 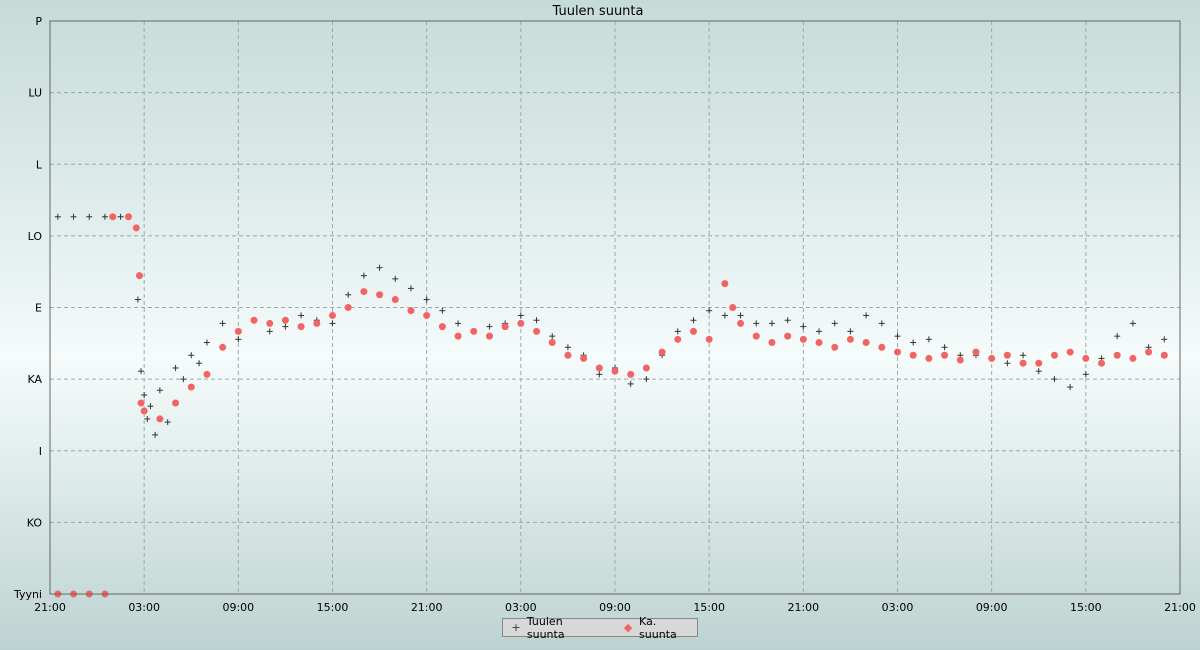 I want to click on legend-item-average-direction: ◆ Ka. suunta, so click(x=659, y=628).